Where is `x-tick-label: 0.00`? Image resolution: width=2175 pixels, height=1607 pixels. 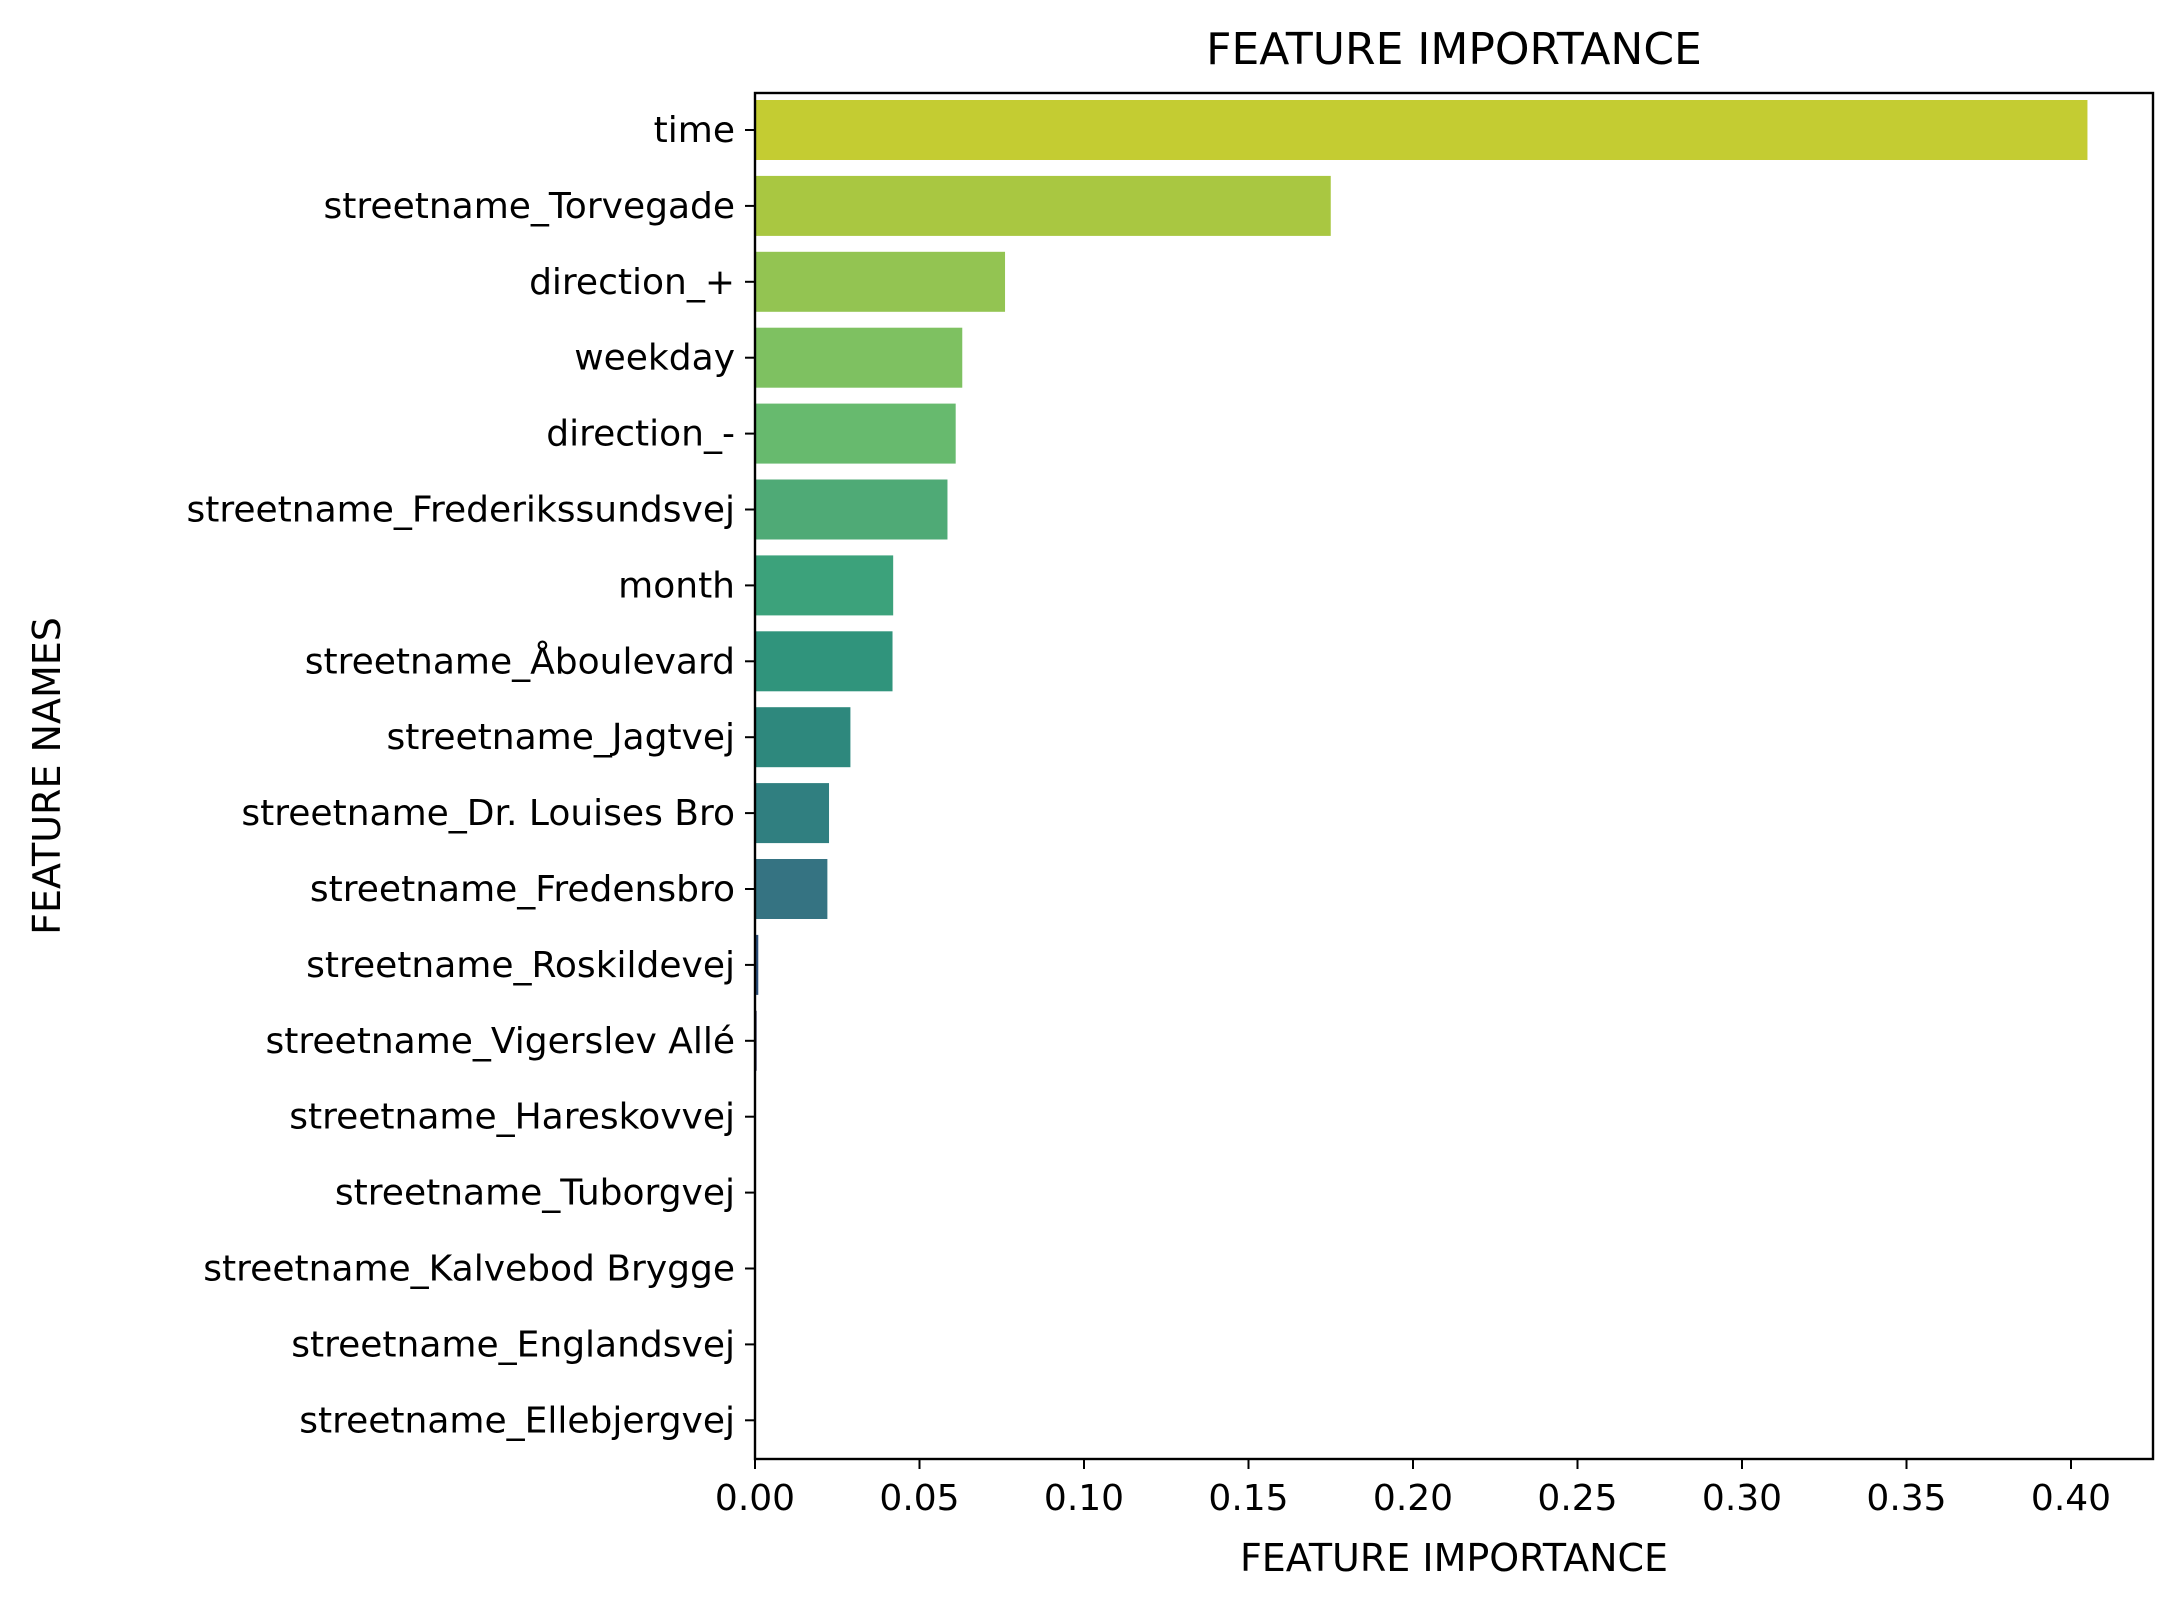 x-tick-label: 0.00 is located at coordinates (755, 1498).